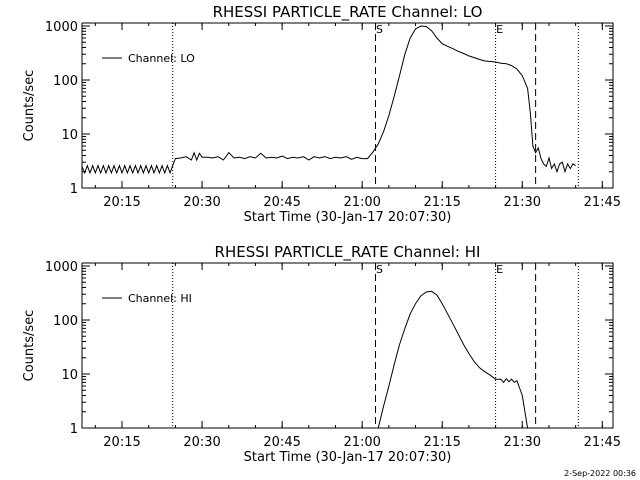  Describe the element at coordinates (348, 252) in the screenshot. I see `chart-title: RHESSI PARTICLE_RATE Channel: HI` at that location.